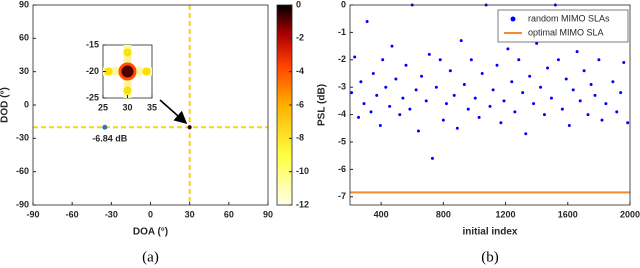 The image size is (640, 268). Describe the element at coordinates (152, 107) in the screenshot. I see `inset-x-tick-label: 35` at that location.